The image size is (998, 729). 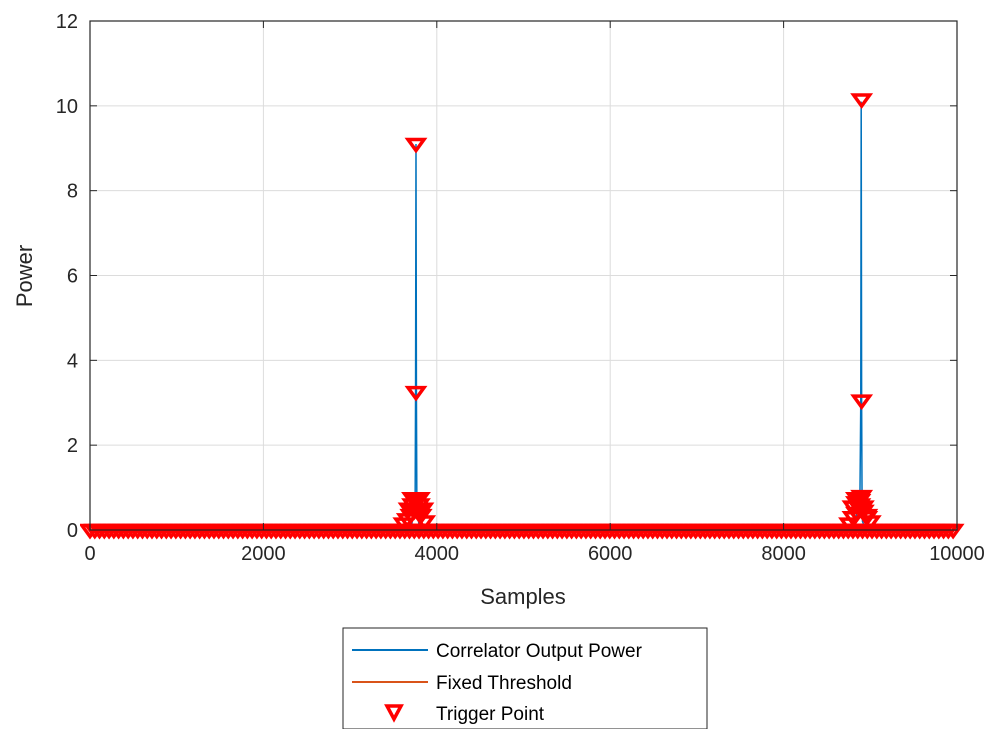 I want to click on legend-swatch-trigger, so click(x=394, y=713).